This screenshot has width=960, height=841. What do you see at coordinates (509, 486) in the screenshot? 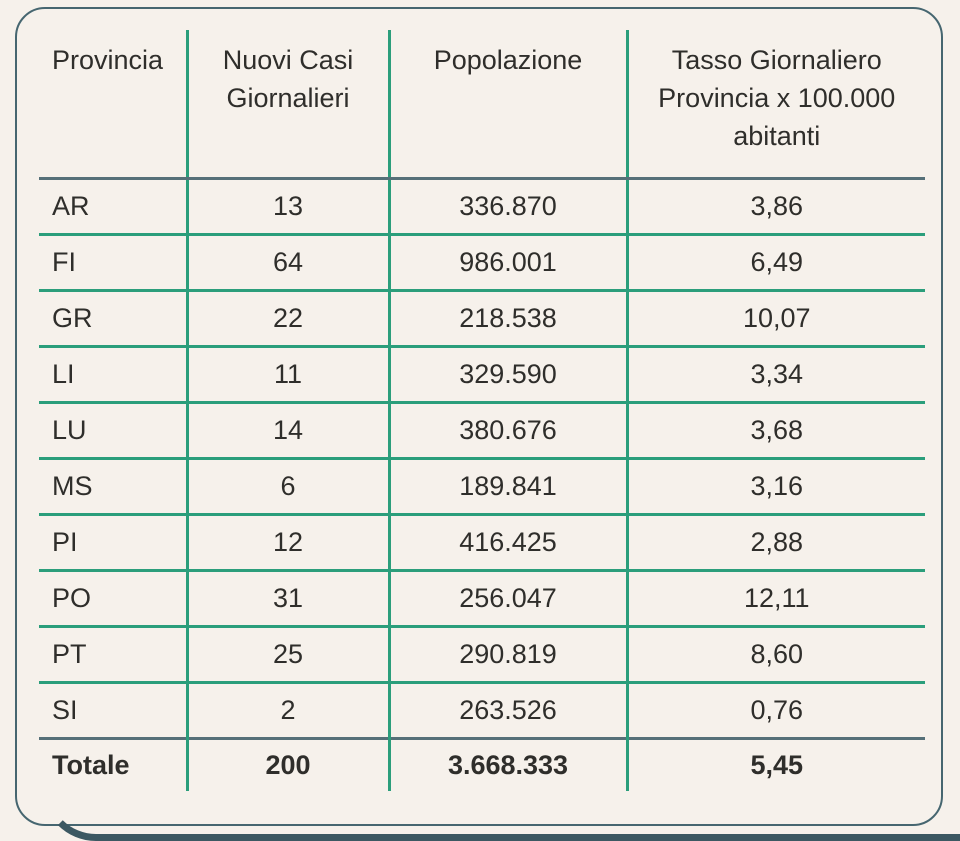
I see `cell-popolazione: 189.841` at bounding box center [509, 486].